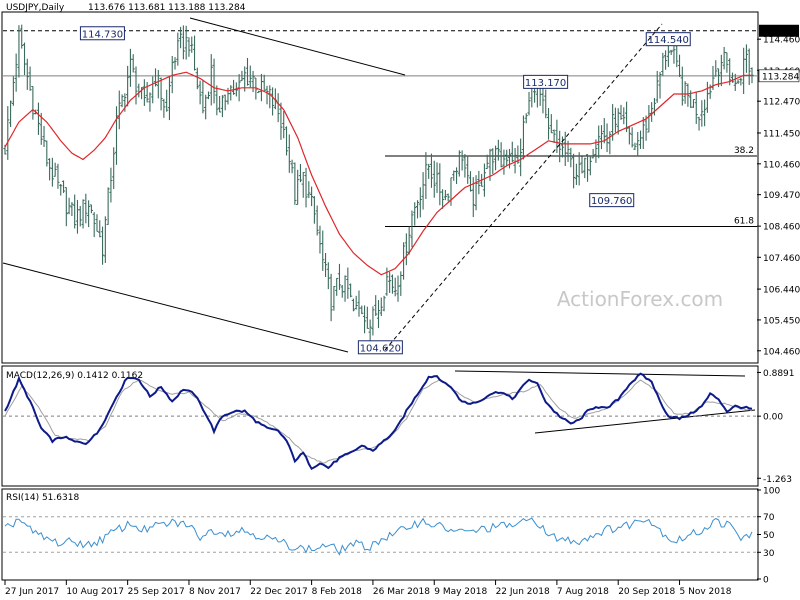 This screenshot has height=600, width=800. I want to click on rsi-tick-label: 100, so click(771, 492).